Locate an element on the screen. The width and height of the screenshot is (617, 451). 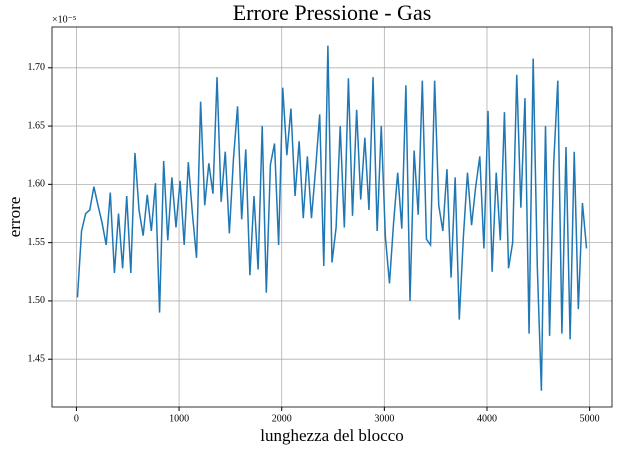
y-tick-label: 1.60 is located at coordinates (37, 184).